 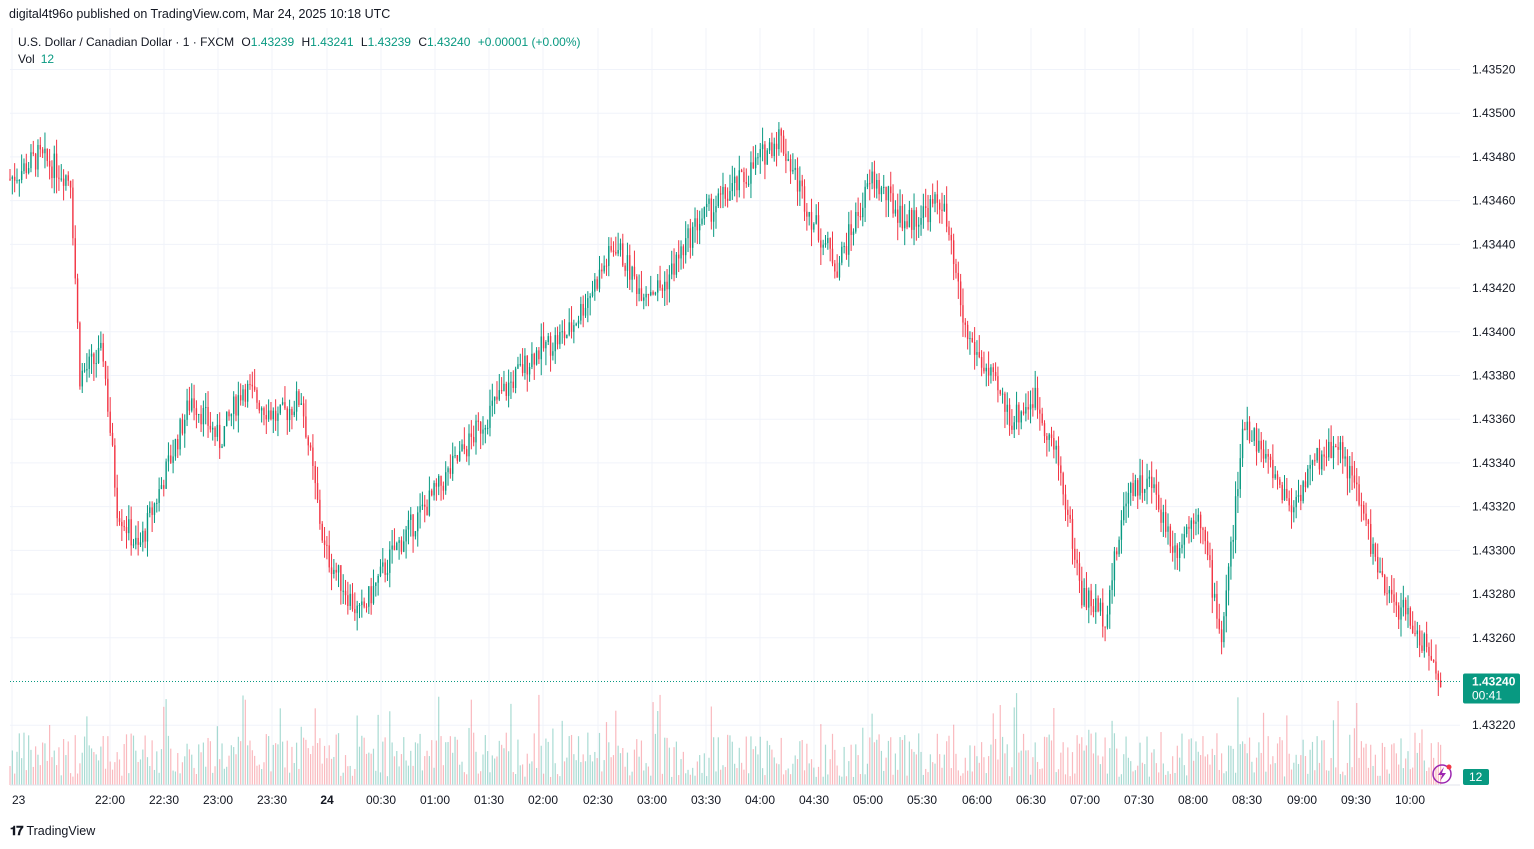 I want to click on footer-brand: 𝟏𝟕 TradingView, so click(x=52, y=831).